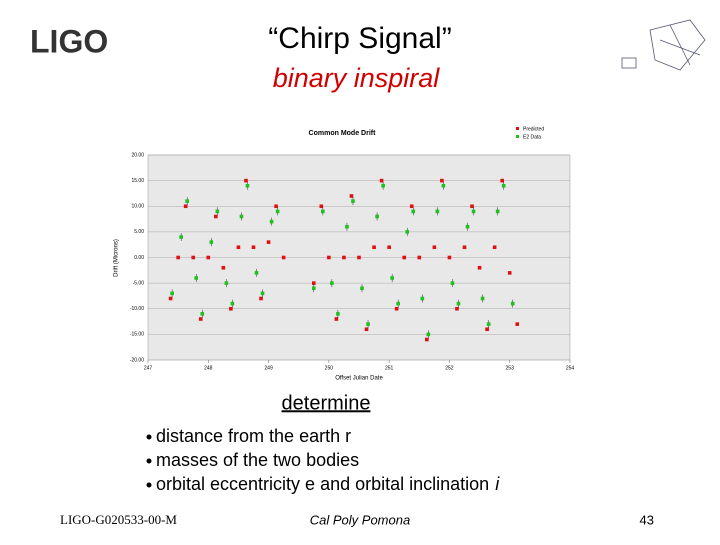 Image resolution: width=720 pixels, height=545 pixels. What do you see at coordinates (357, 78) in the screenshot?
I see `subtitle: binary inspiral` at bounding box center [357, 78].